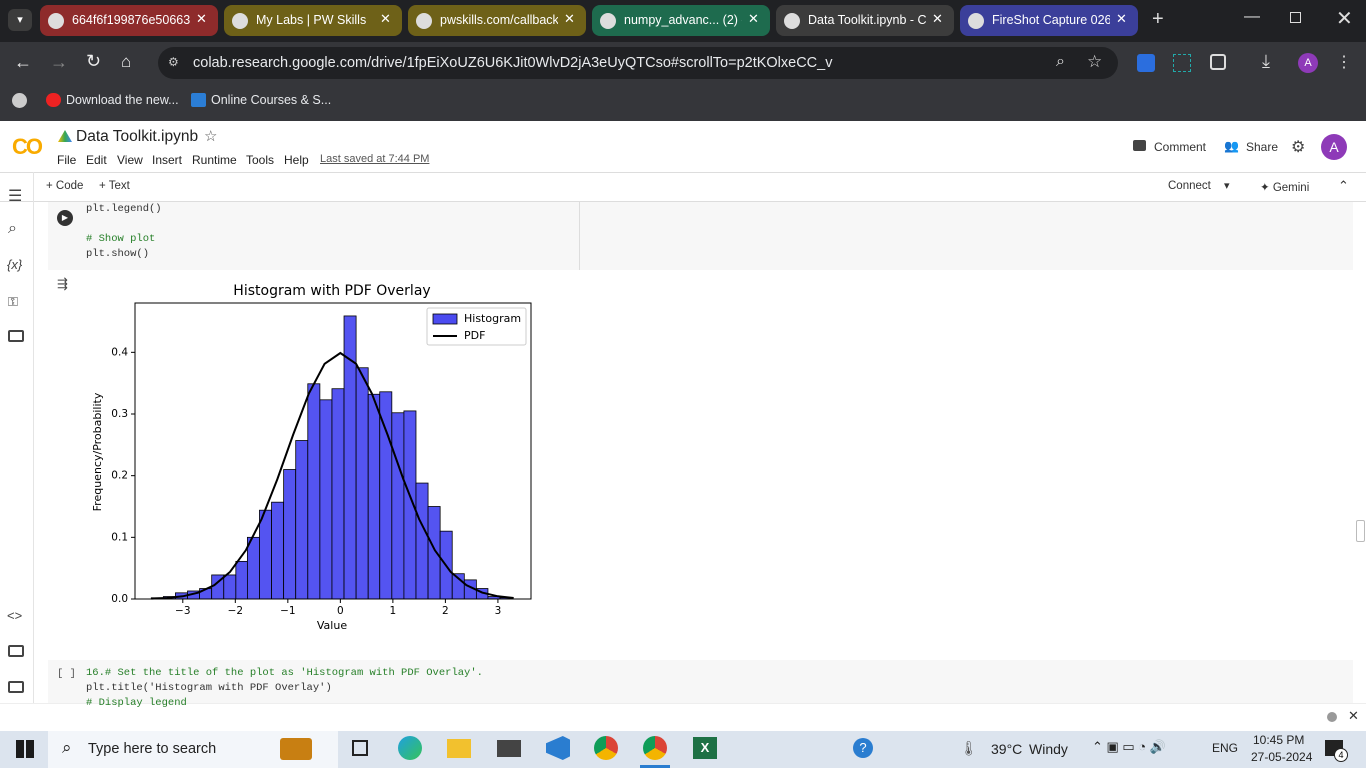 Image resolution: width=1366 pixels, height=768 pixels. I want to click on settings: ⚙, so click(1298, 147).